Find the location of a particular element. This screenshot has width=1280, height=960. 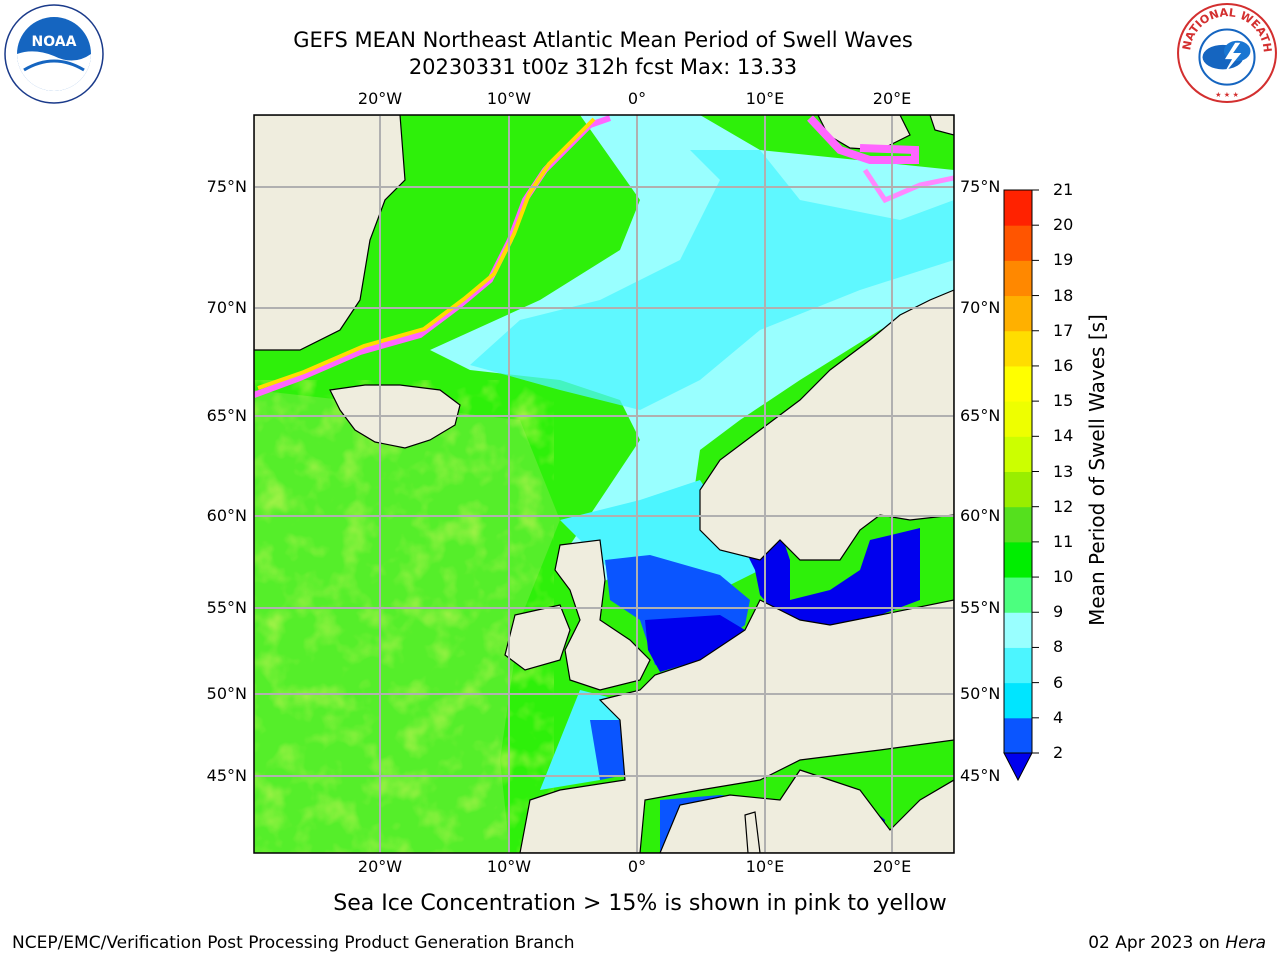

lat-tick-label-right: 70°N is located at coordinates (980, 307).